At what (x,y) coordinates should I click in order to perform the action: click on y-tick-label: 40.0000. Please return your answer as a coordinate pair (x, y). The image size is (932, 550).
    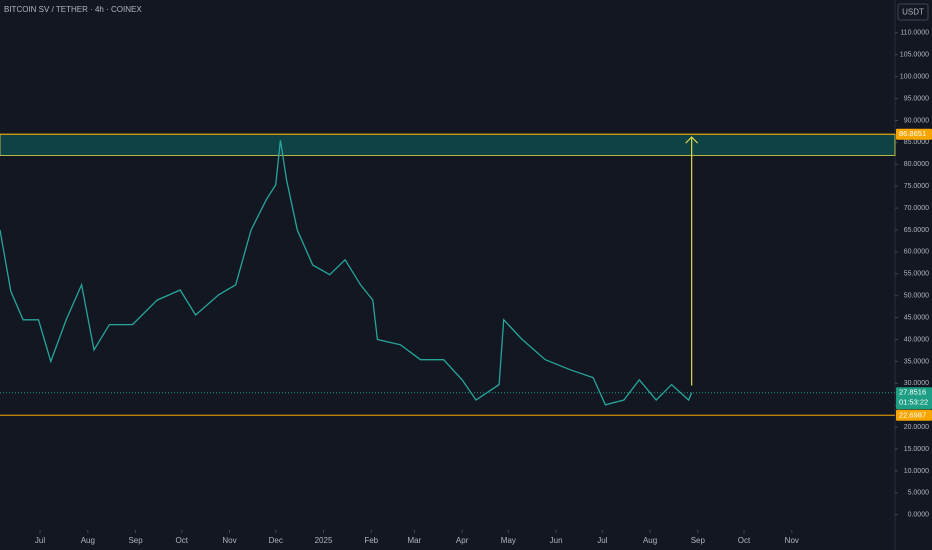
    Looking at the image, I should click on (916, 339).